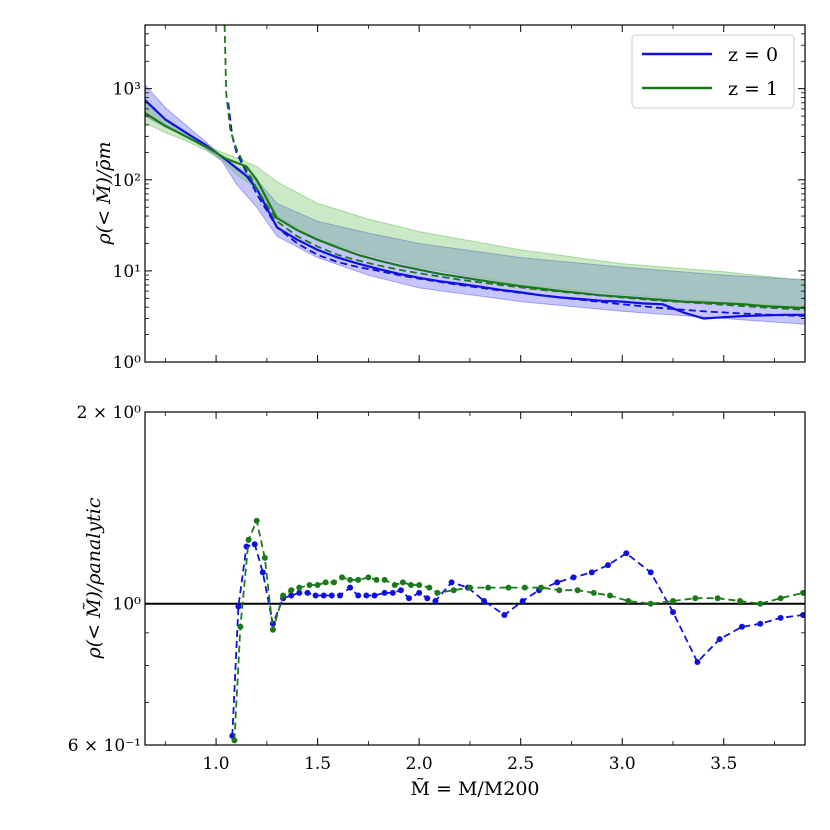 The width and height of the screenshot is (830, 830). What do you see at coordinates (127, 272) in the screenshot?
I see `top-ytick-label-1: 10¹` at bounding box center [127, 272].